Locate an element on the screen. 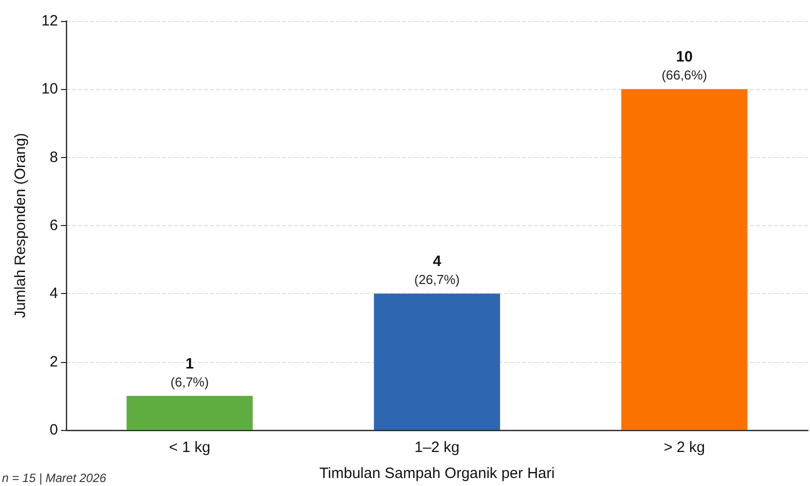  y-axis-title: Jumlah Responden (Orang) is located at coordinates (20, 225).